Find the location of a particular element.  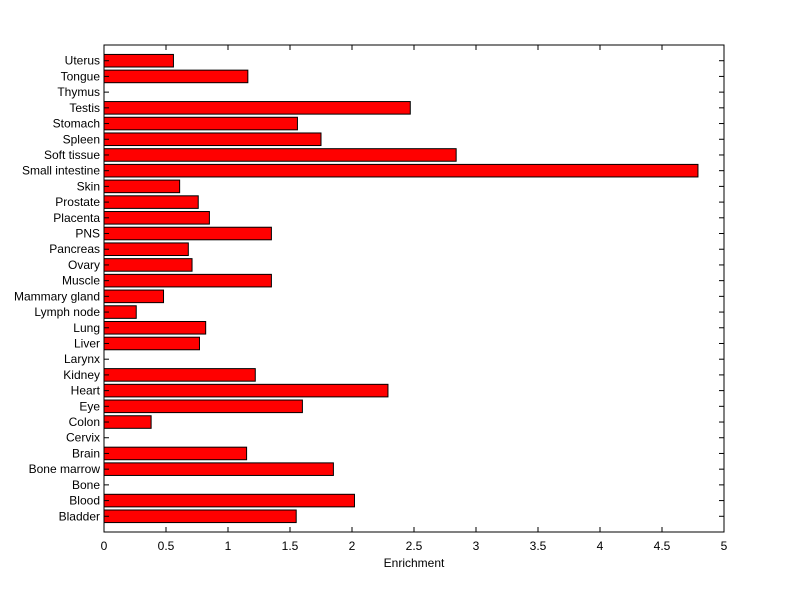

bar-testis is located at coordinates (257, 108).